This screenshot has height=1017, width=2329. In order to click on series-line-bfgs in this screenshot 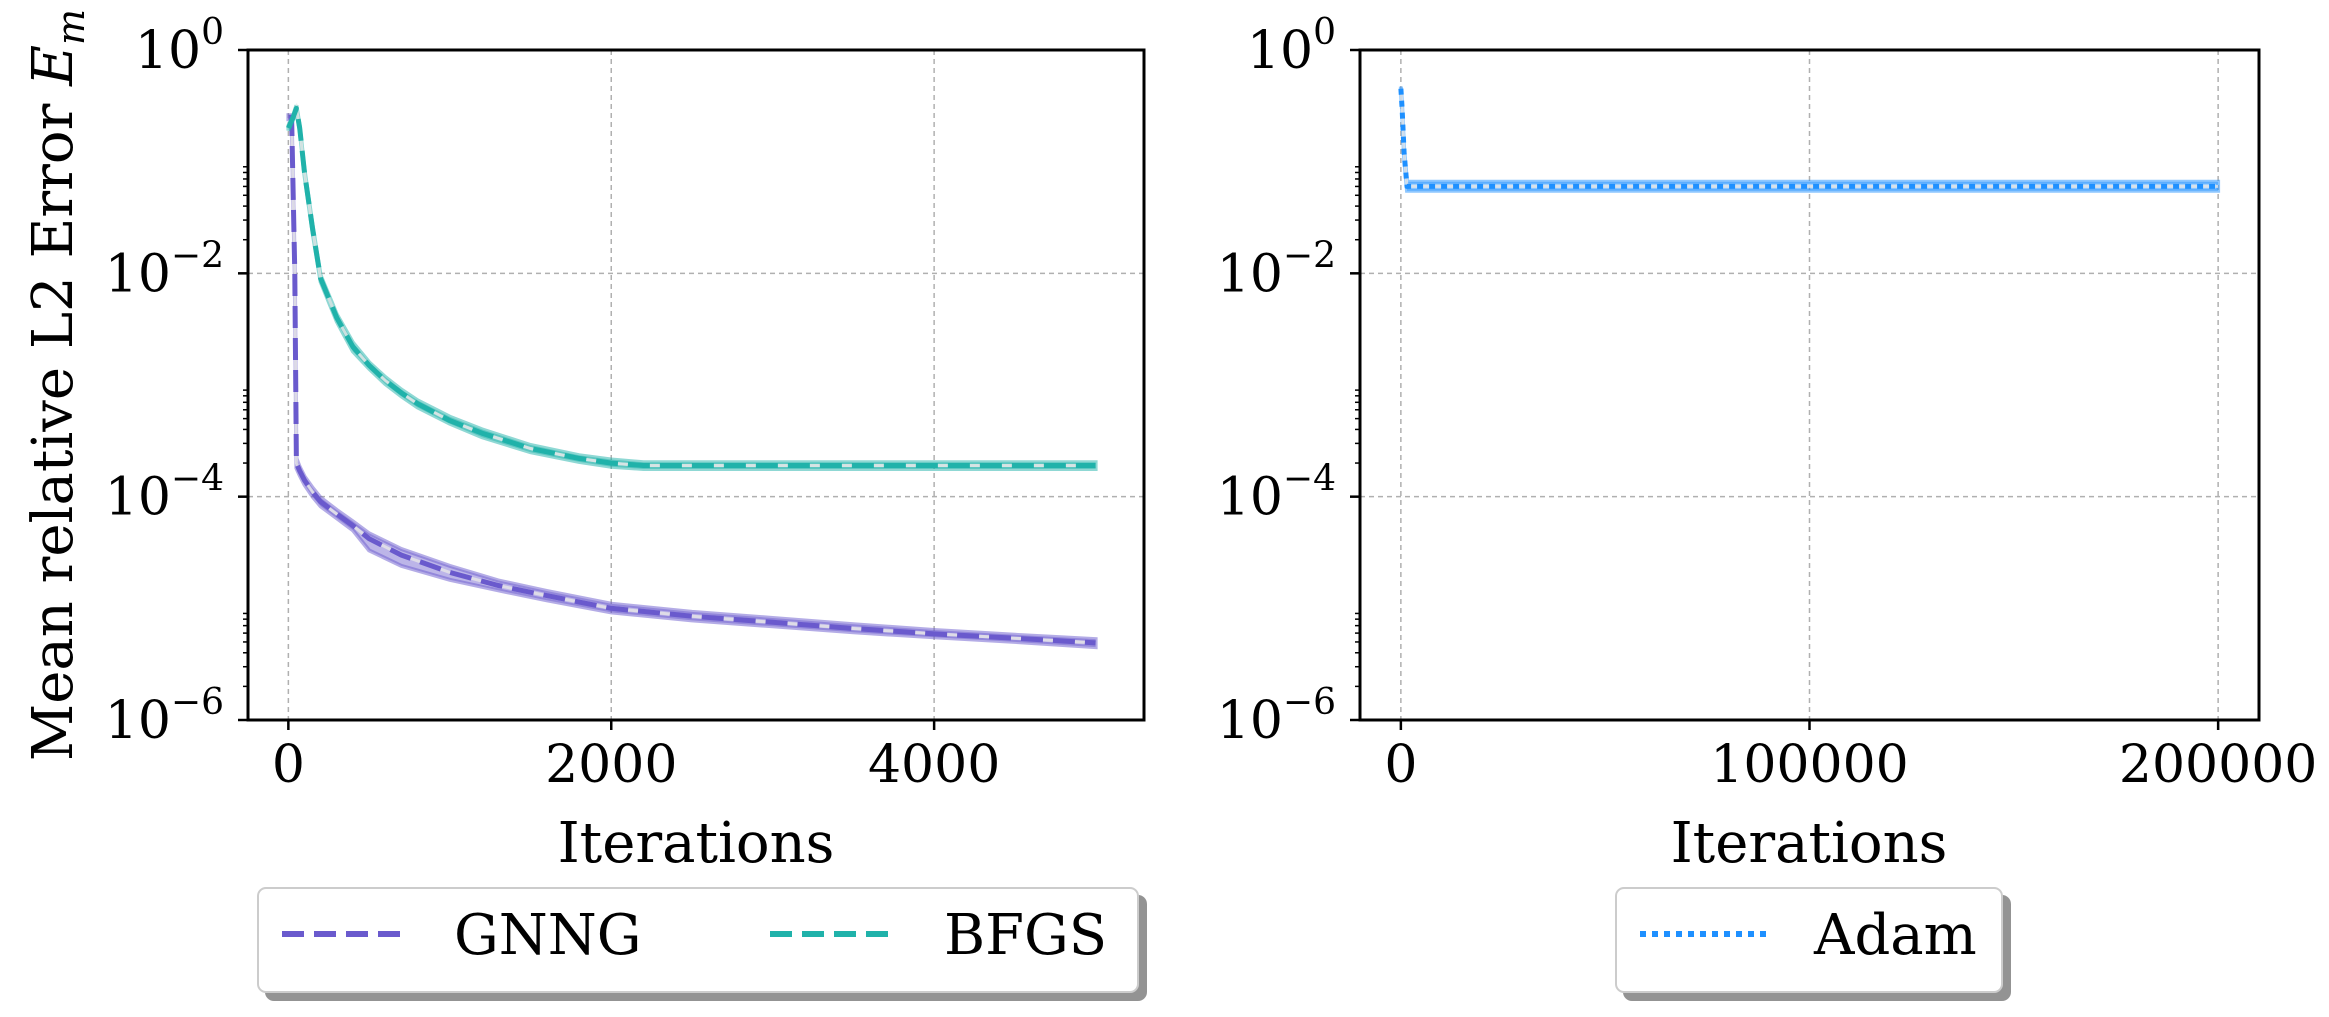, I will do `click(691, 286)`.